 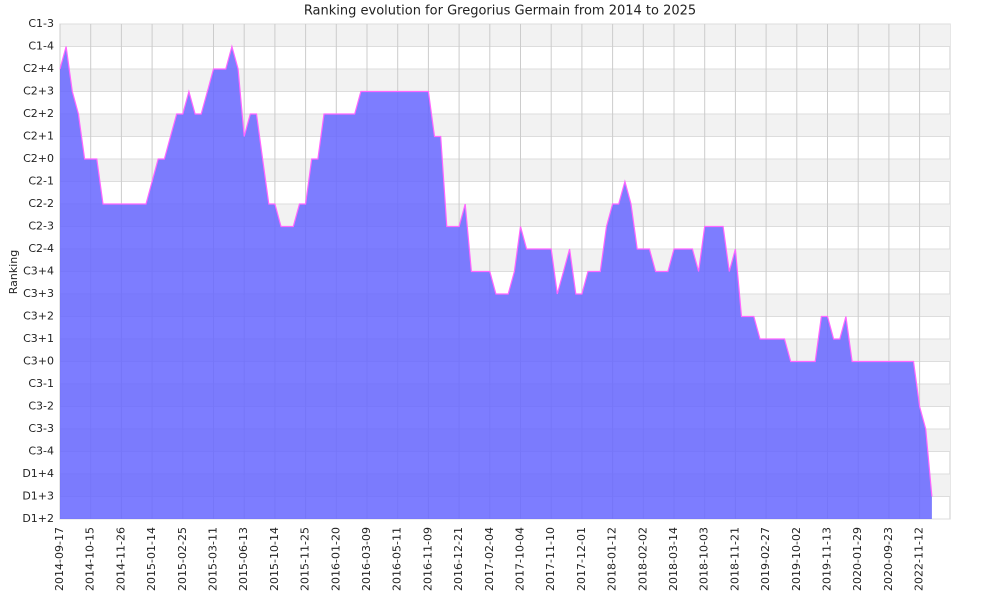 What do you see at coordinates (335, 559) in the screenshot?
I see `x-tick-label: 2016-01-20` at bounding box center [335, 559].